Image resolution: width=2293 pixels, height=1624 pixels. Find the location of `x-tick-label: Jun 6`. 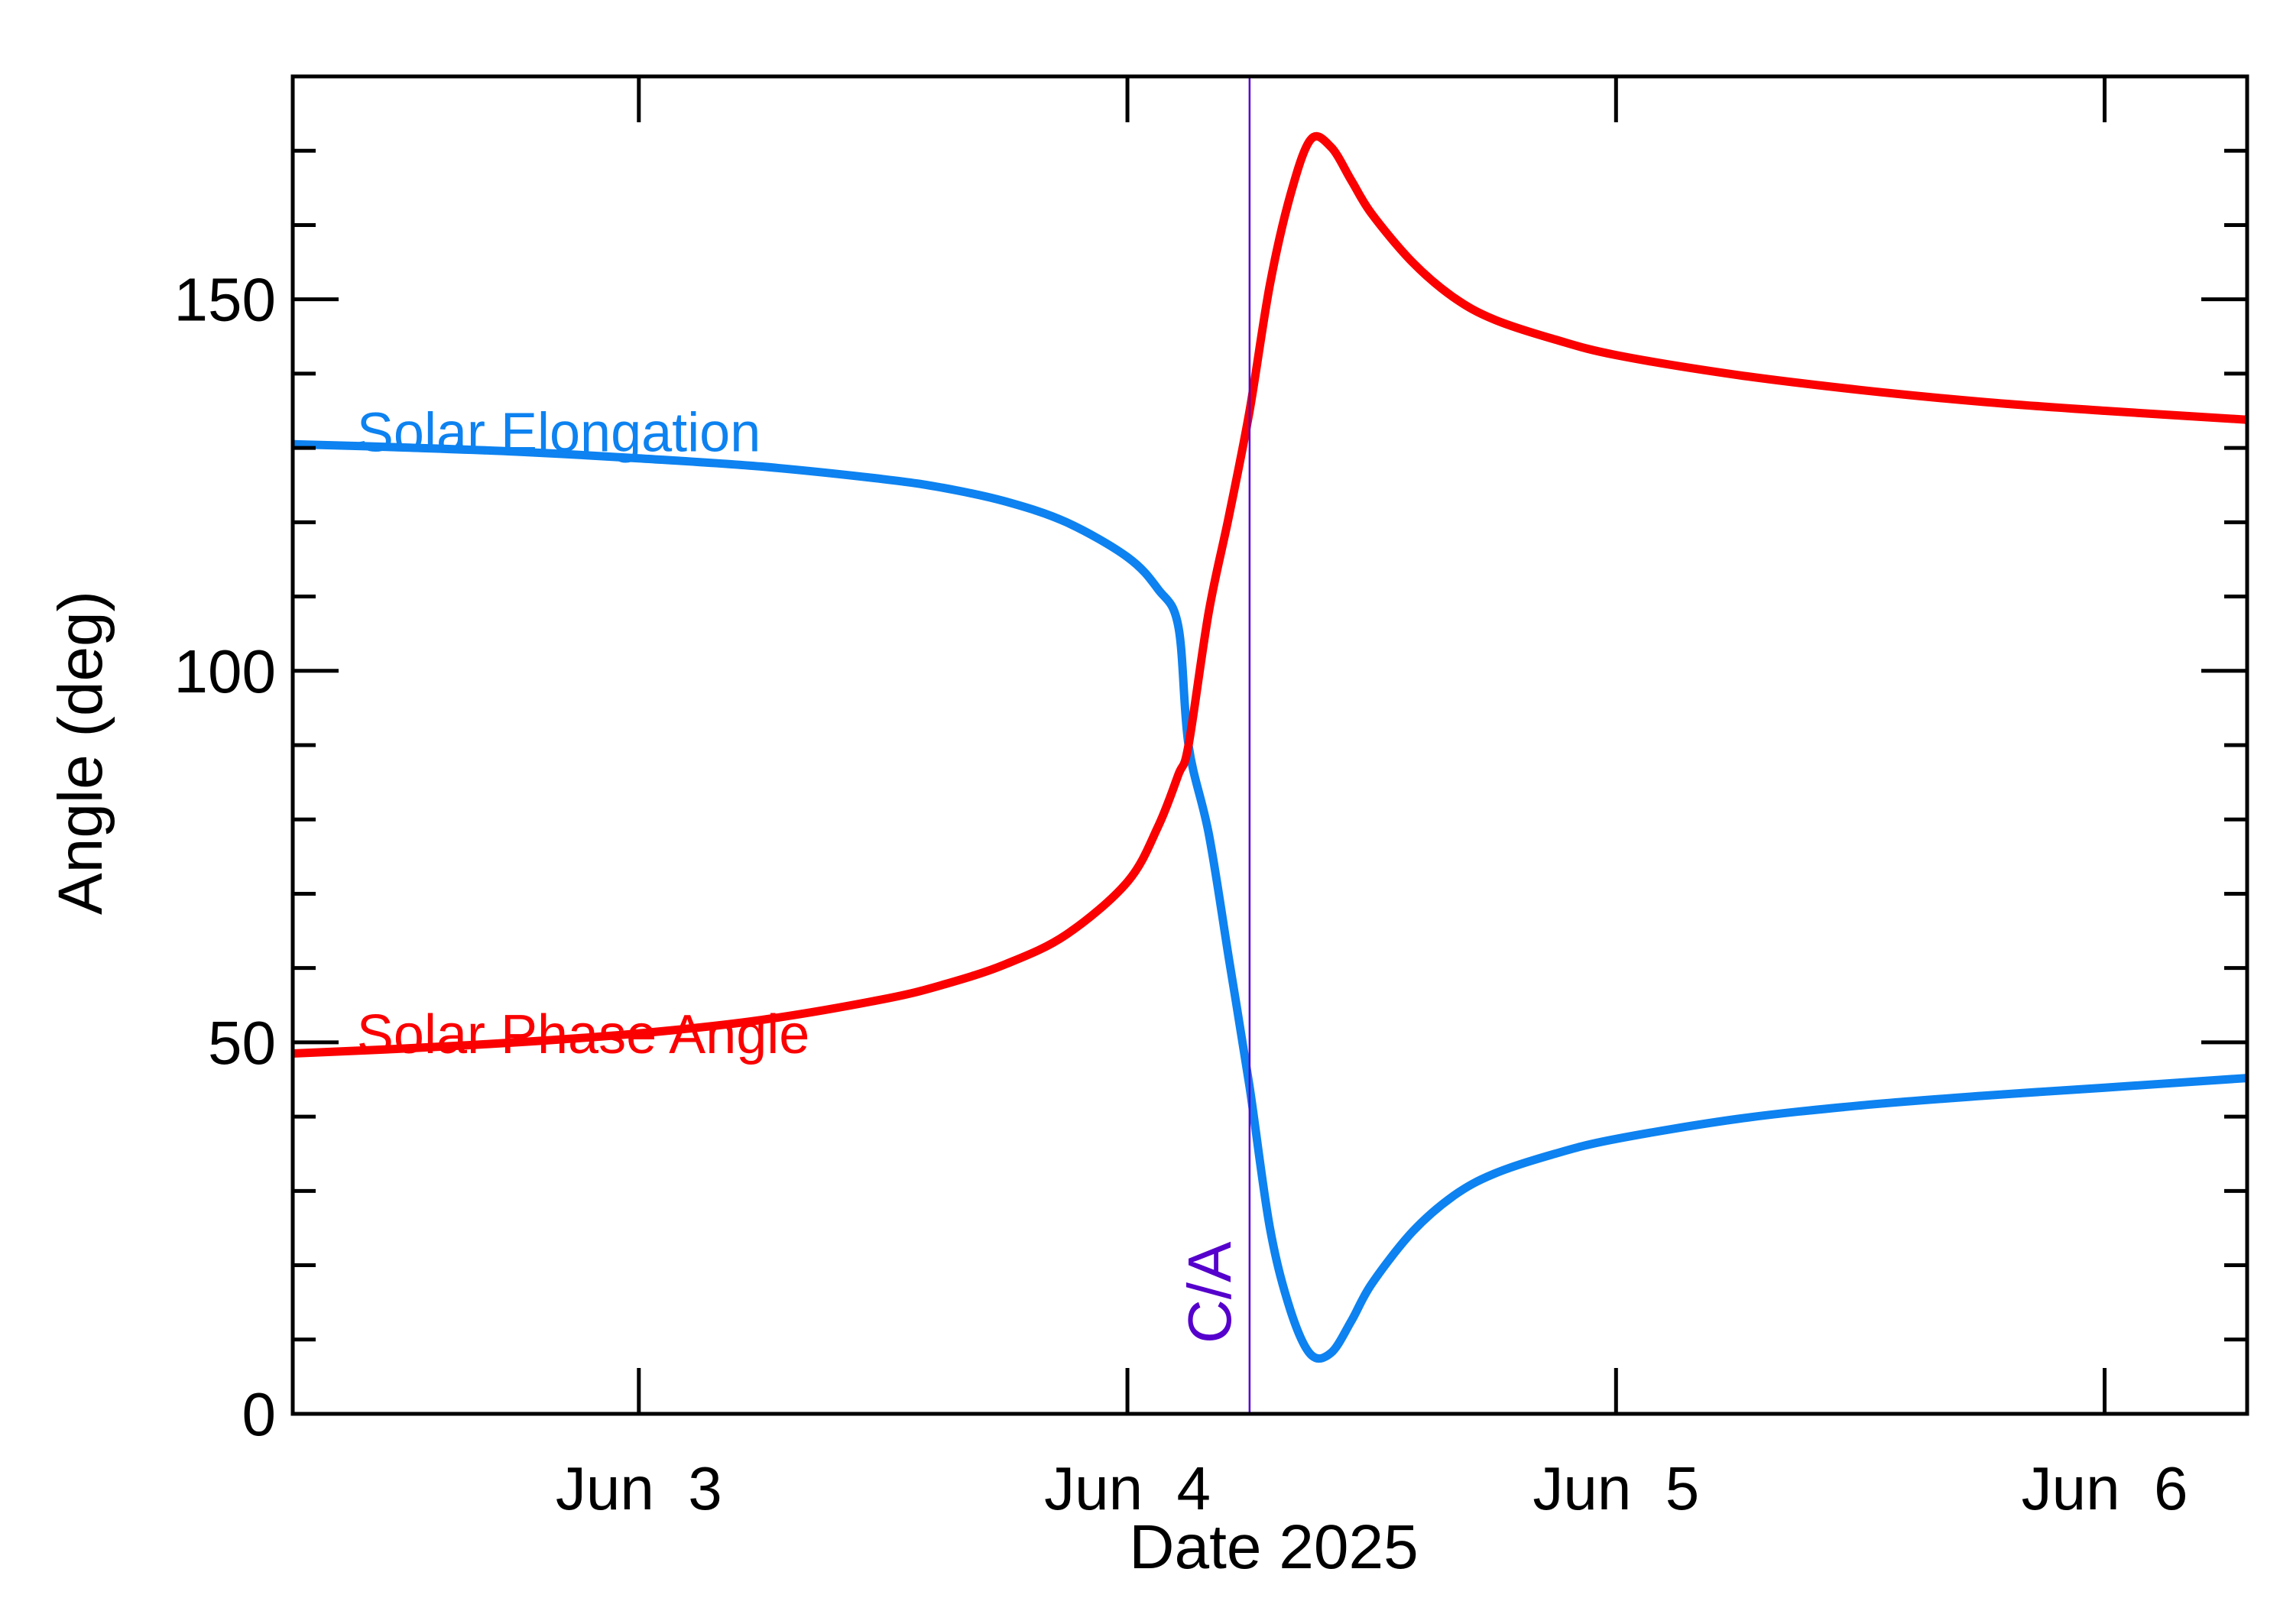

x-tick-label: Jun 6 is located at coordinates (2105, 1488).